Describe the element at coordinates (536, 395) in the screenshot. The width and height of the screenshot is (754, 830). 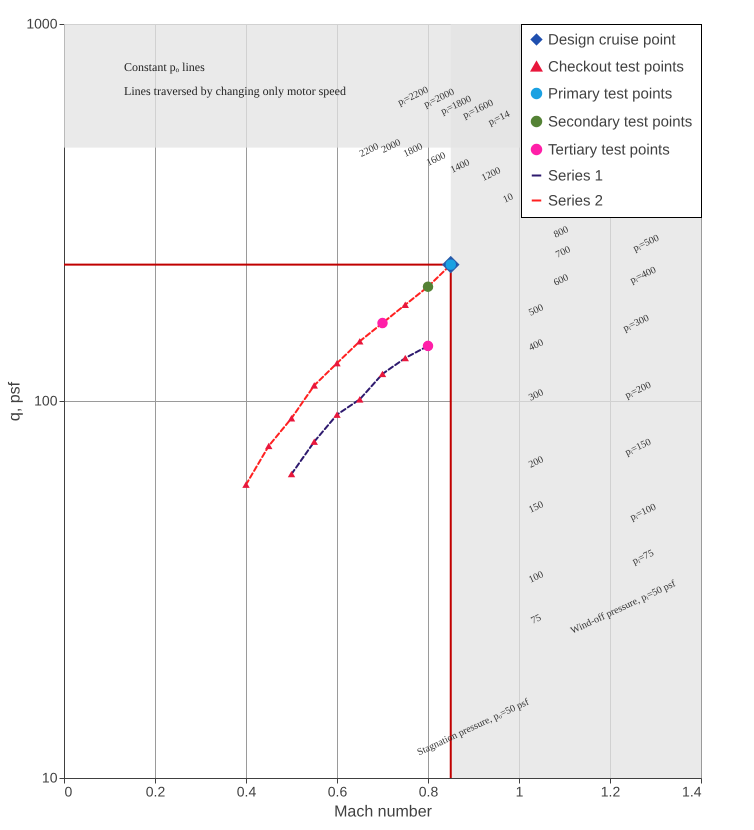
I see `annotation: 300` at that location.